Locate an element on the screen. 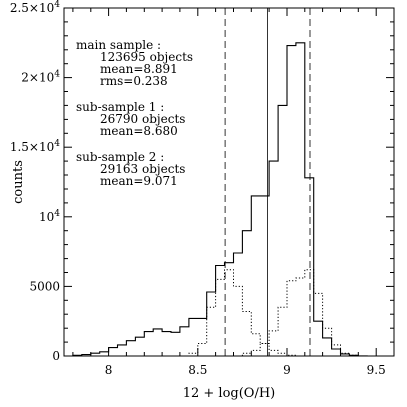  annotation-line: 29163 objects is located at coordinates (142, 169).